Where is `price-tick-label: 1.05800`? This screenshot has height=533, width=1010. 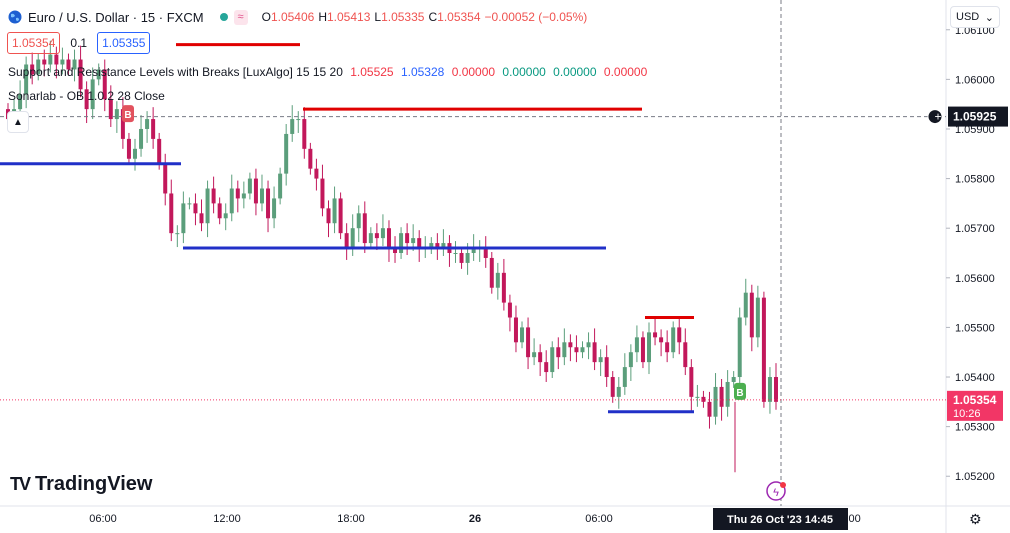
price-tick-label: 1.05800 is located at coordinates (975, 180).